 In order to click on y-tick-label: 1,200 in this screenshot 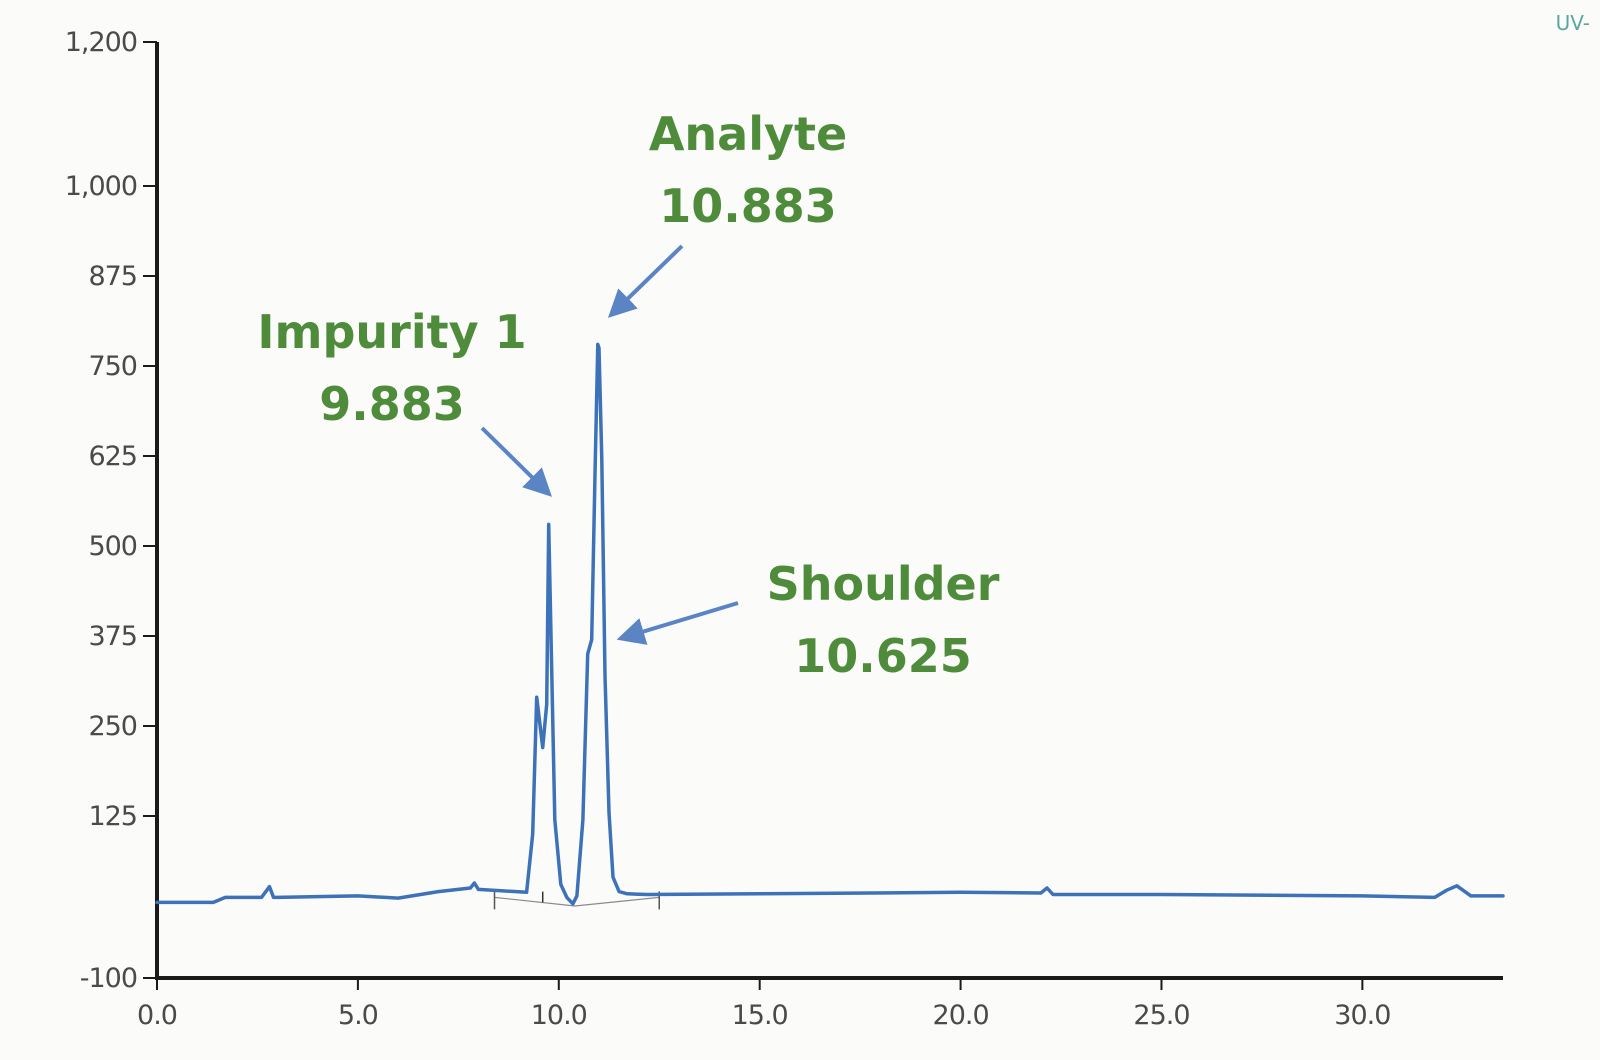, I will do `click(101, 42)`.